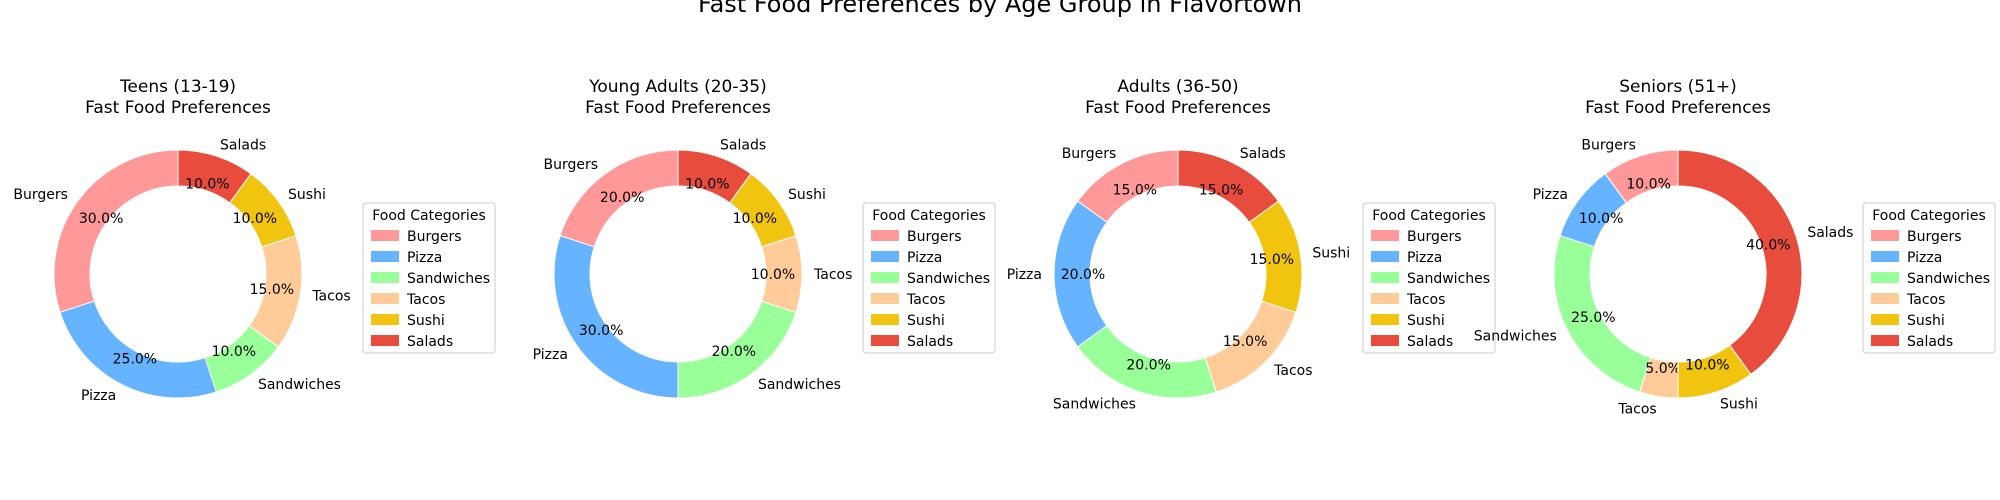 This screenshot has width=2000, height=500. What do you see at coordinates (622, 198) in the screenshot?
I see `slice-percent-burgers: 20.0%` at bounding box center [622, 198].